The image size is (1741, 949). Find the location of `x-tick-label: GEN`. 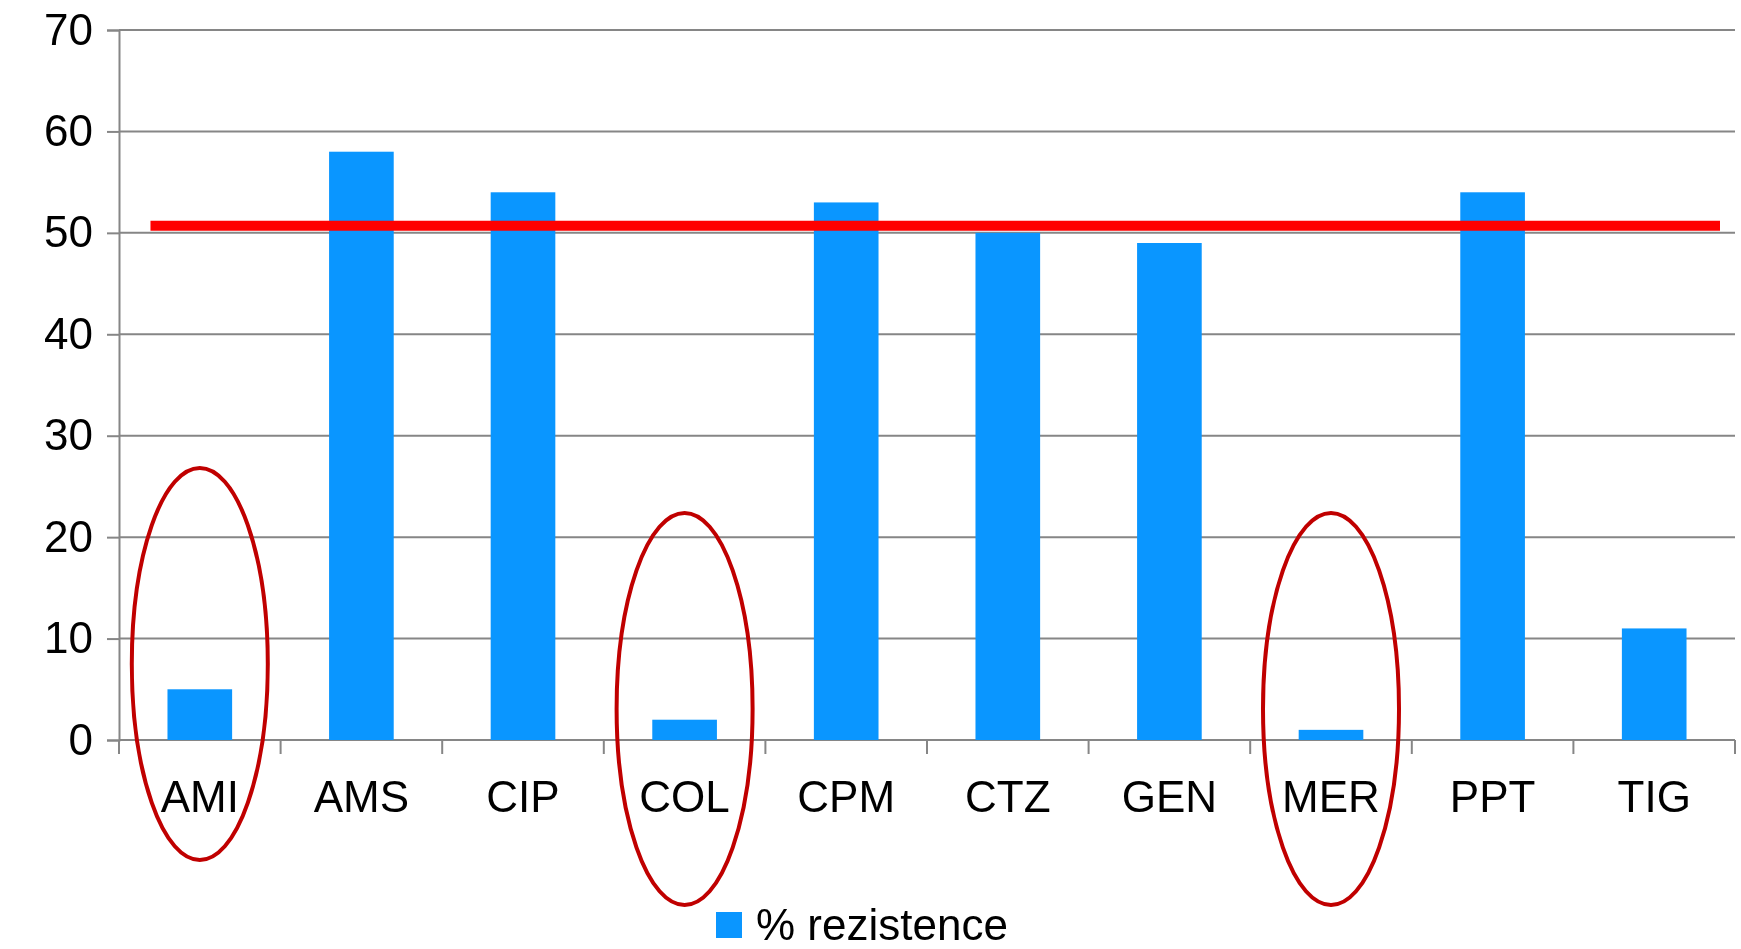

x-tick-label: GEN is located at coordinates (1169, 796).